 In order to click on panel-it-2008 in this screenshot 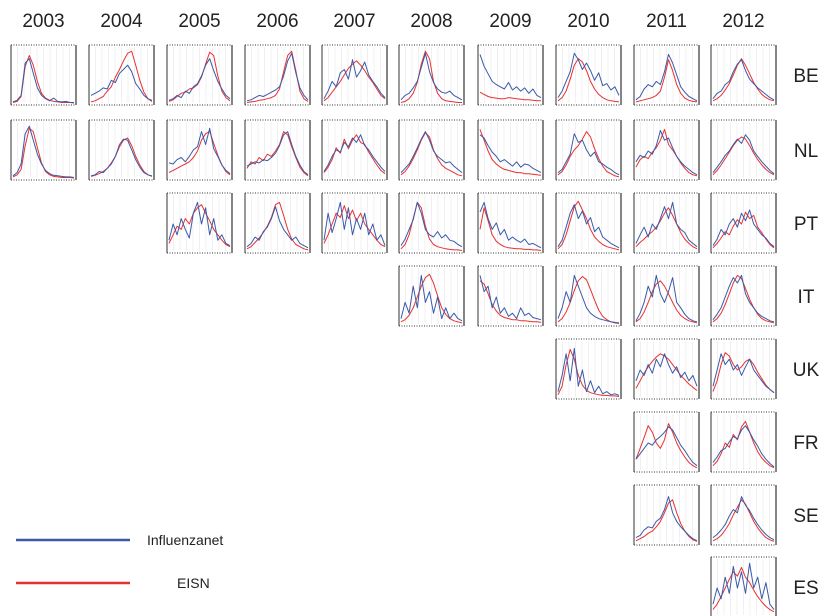, I will do `click(431, 296)`.